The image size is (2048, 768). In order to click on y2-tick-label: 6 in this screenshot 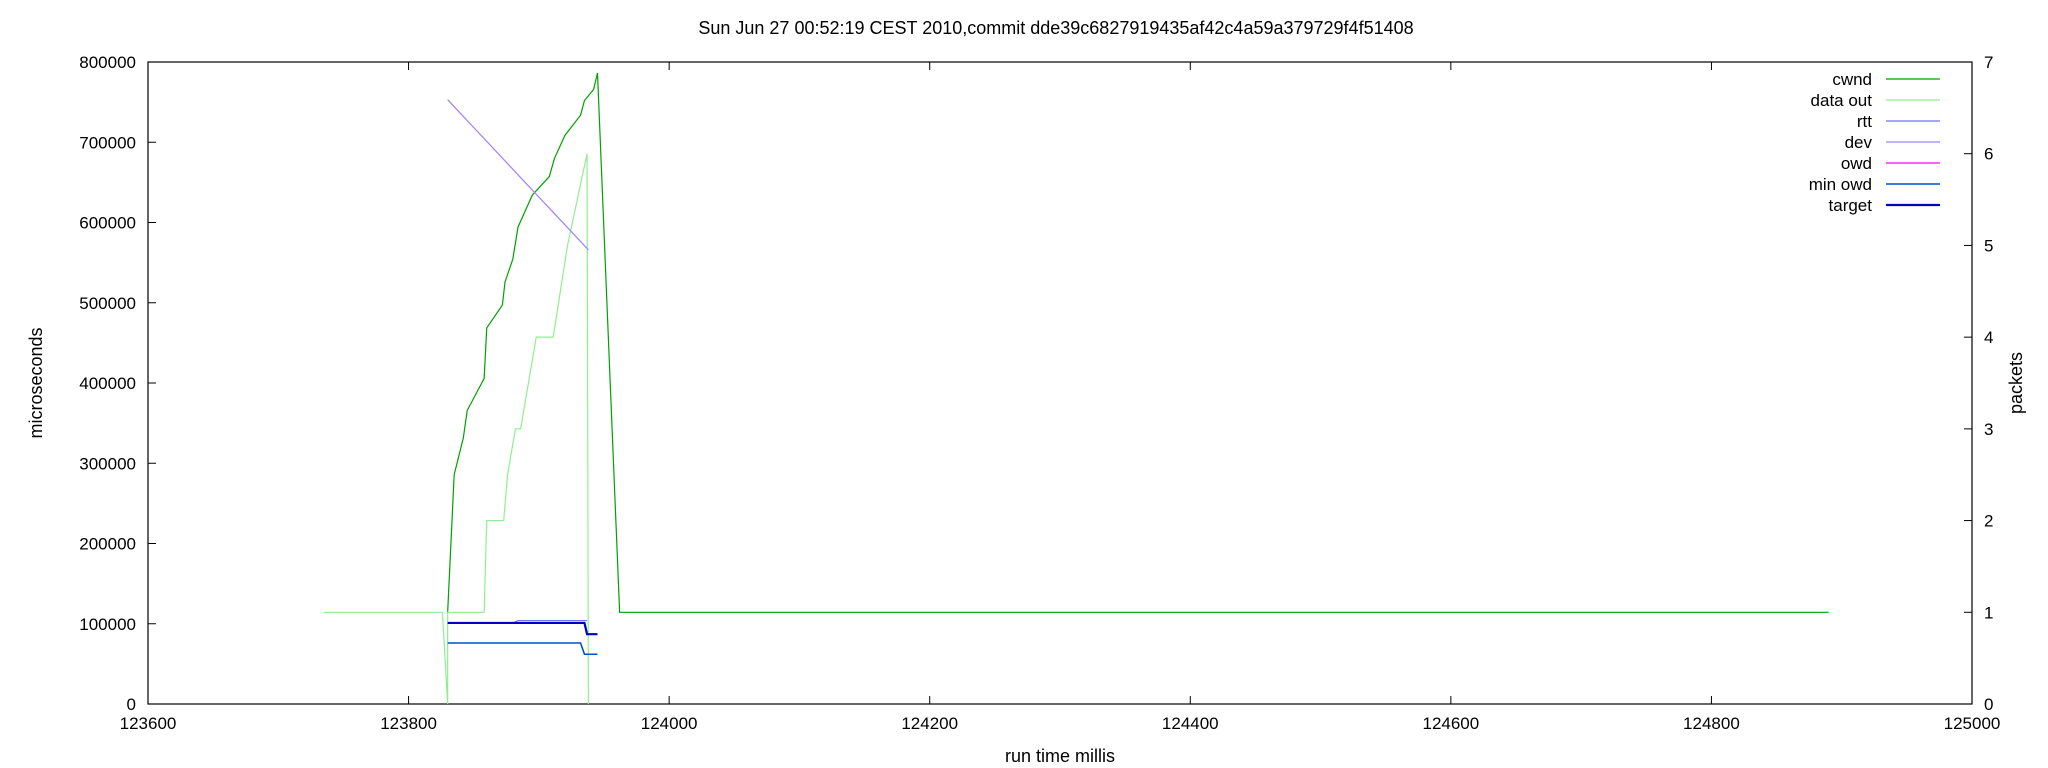, I will do `click(1988, 154)`.